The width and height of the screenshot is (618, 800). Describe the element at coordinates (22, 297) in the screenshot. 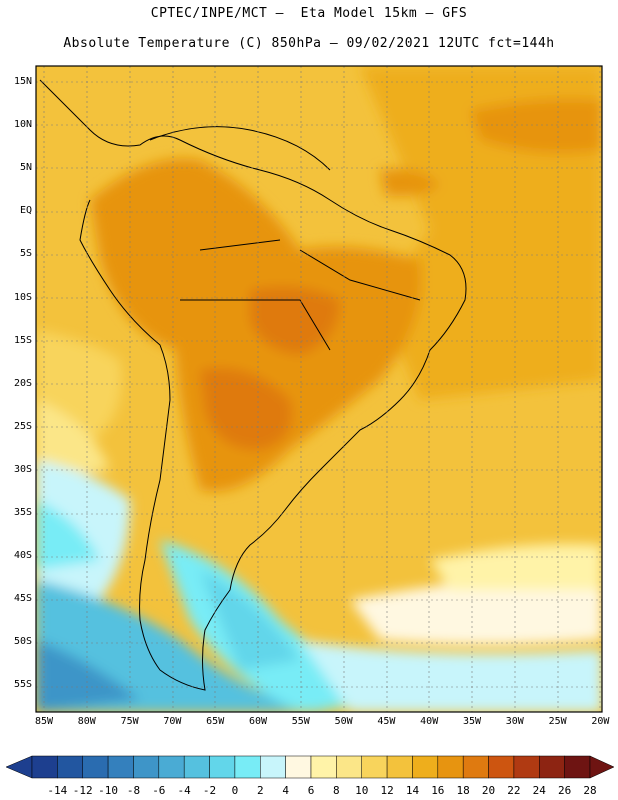

I see `lat-label: 10S` at that location.